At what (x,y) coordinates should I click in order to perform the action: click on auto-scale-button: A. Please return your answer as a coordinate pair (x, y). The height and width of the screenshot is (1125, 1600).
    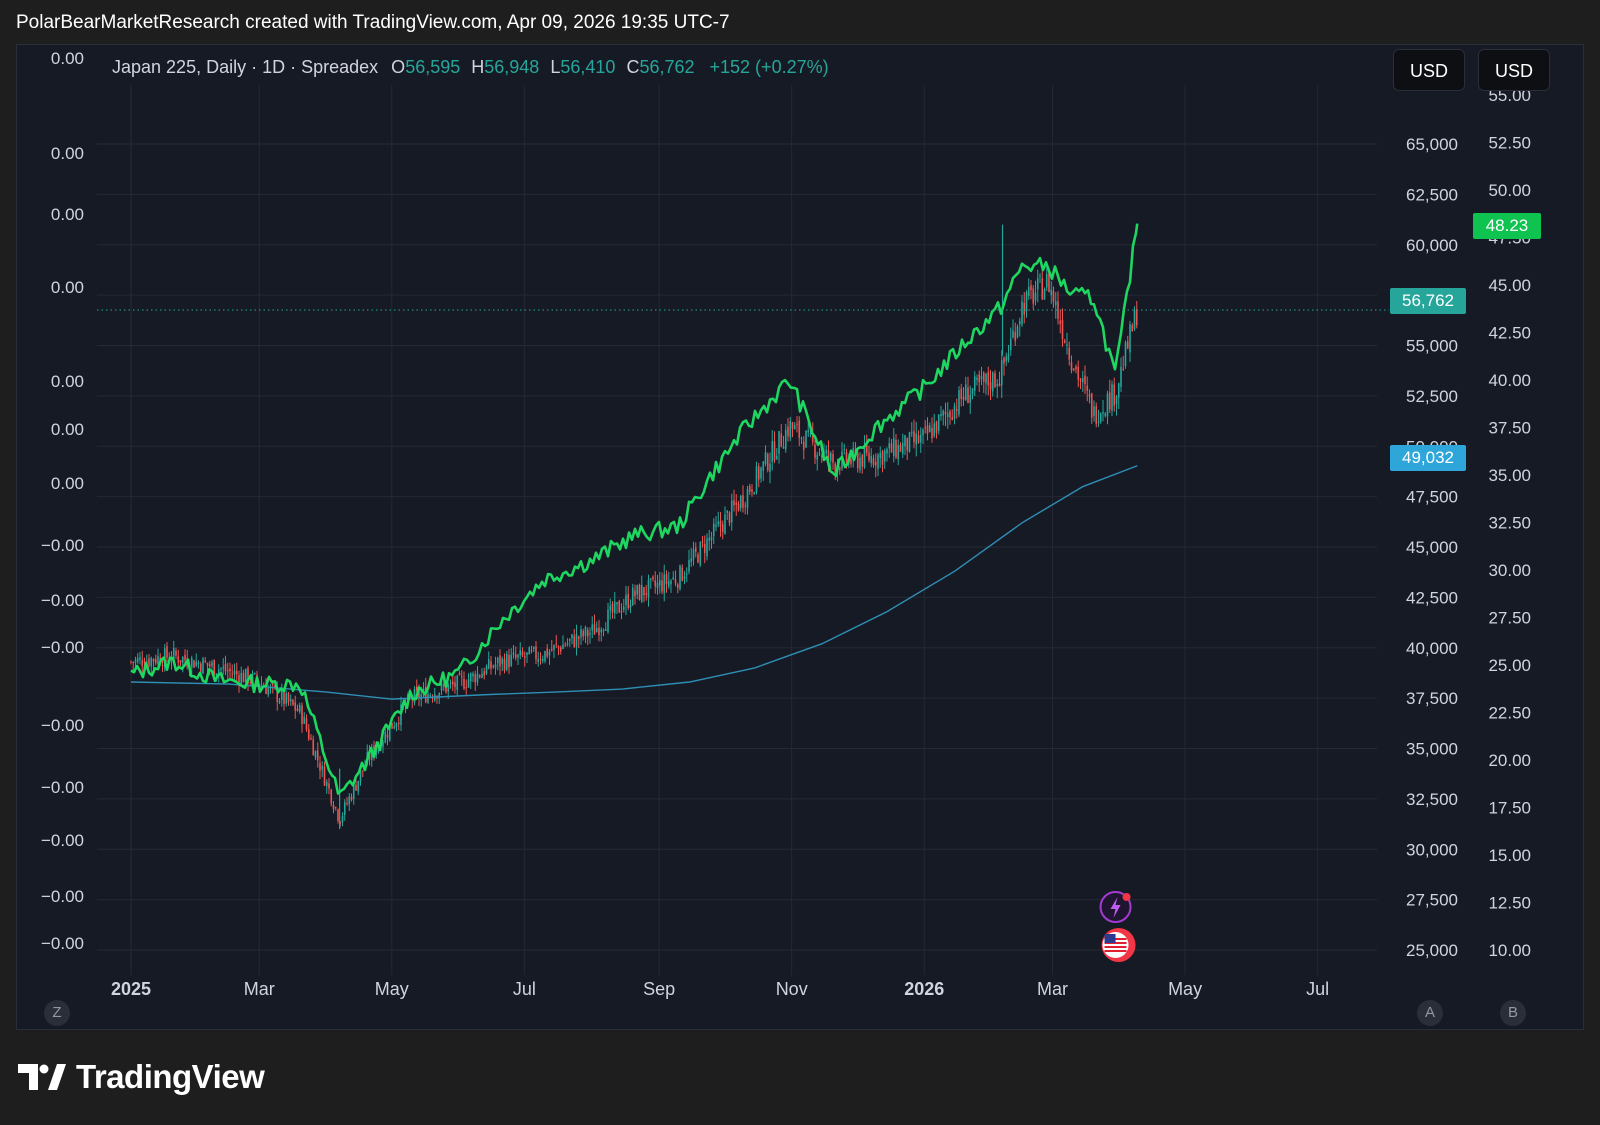
    Looking at the image, I should click on (1430, 1013).